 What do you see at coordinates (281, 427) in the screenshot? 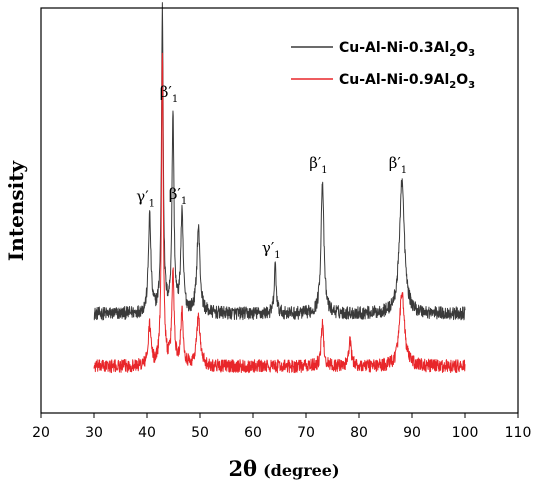
I see `x-axis-ticks: 20 30 40 50 60 70 80 90 100 110` at bounding box center [281, 427].